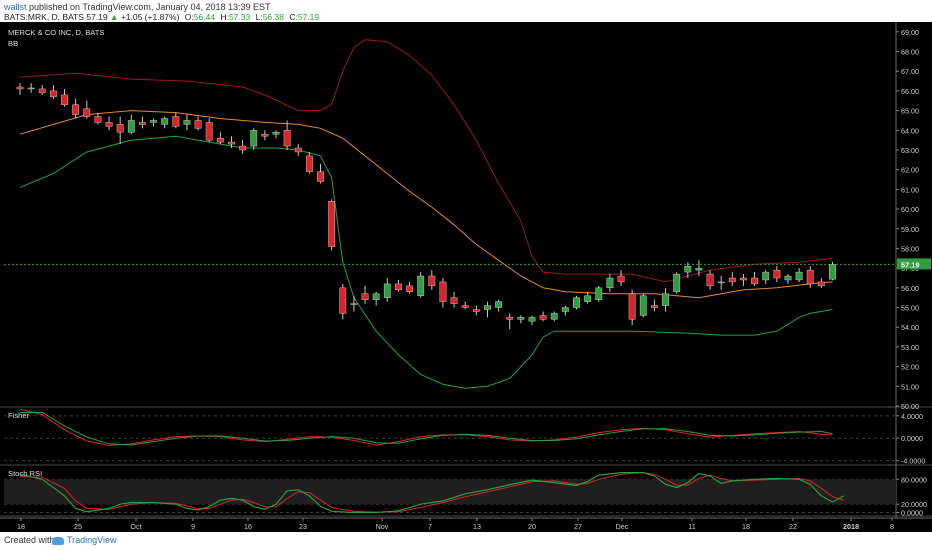 The image size is (932, 550). What do you see at coordinates (910, 288) in the screenshot?
I see `y-tick-label: 56.00` at bounding box center [910, 288].